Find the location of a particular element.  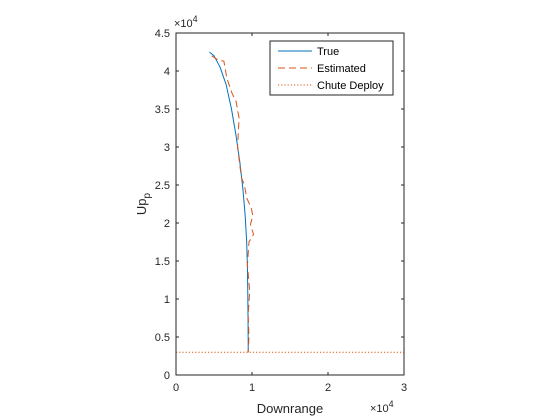

y-tick-label: 0 is located at coordinates (167, 376).